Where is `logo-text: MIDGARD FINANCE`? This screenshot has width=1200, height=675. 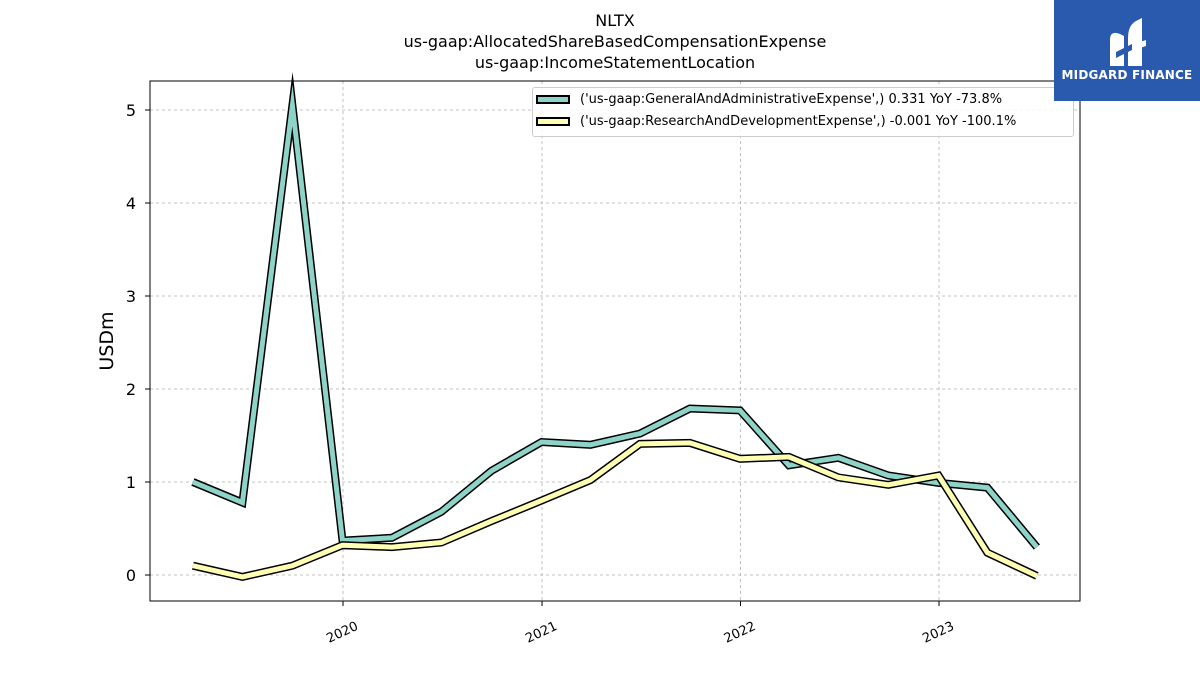
logo-text: MIDGARD FINANCE is located at coordinates (1127, 75).